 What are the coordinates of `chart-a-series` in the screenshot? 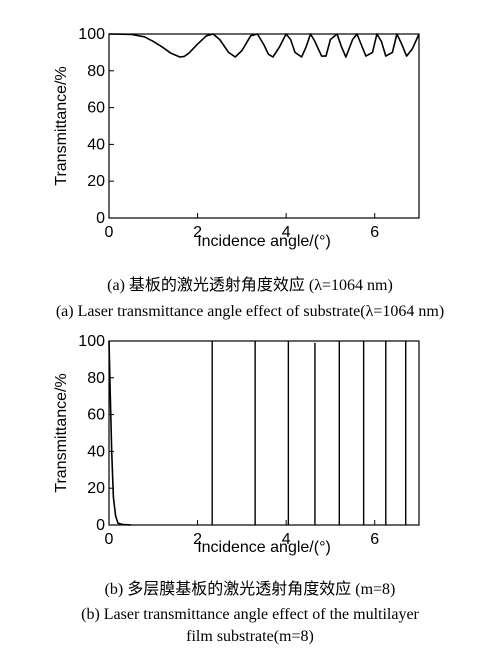 It's located at (264, 45).